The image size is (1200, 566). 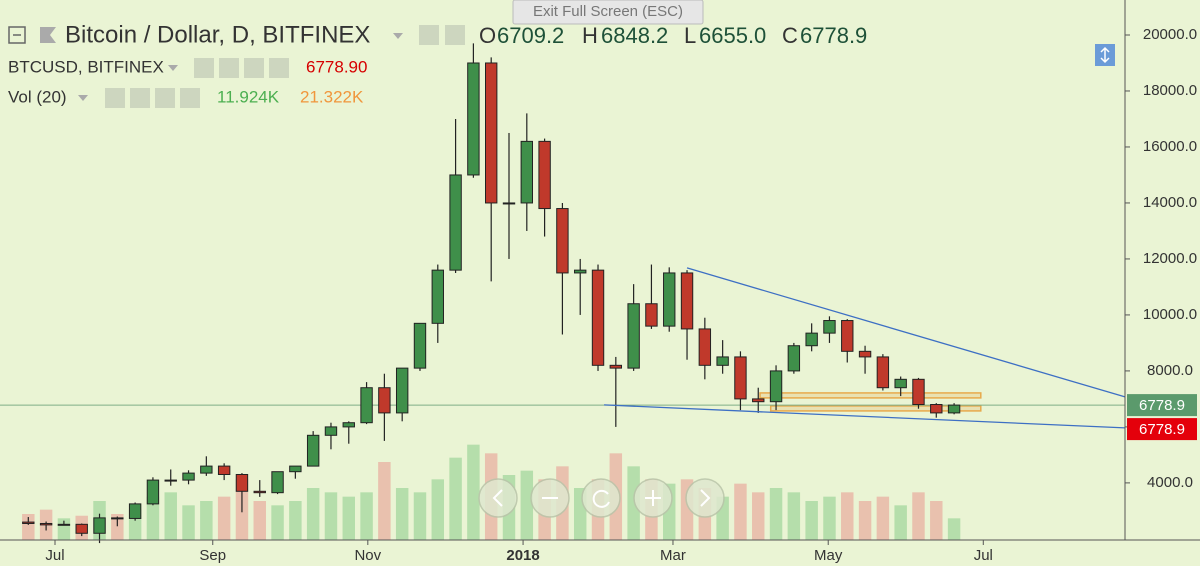 I want to click on y-tick-label: 16000.0, so click(x=1170, y=146).